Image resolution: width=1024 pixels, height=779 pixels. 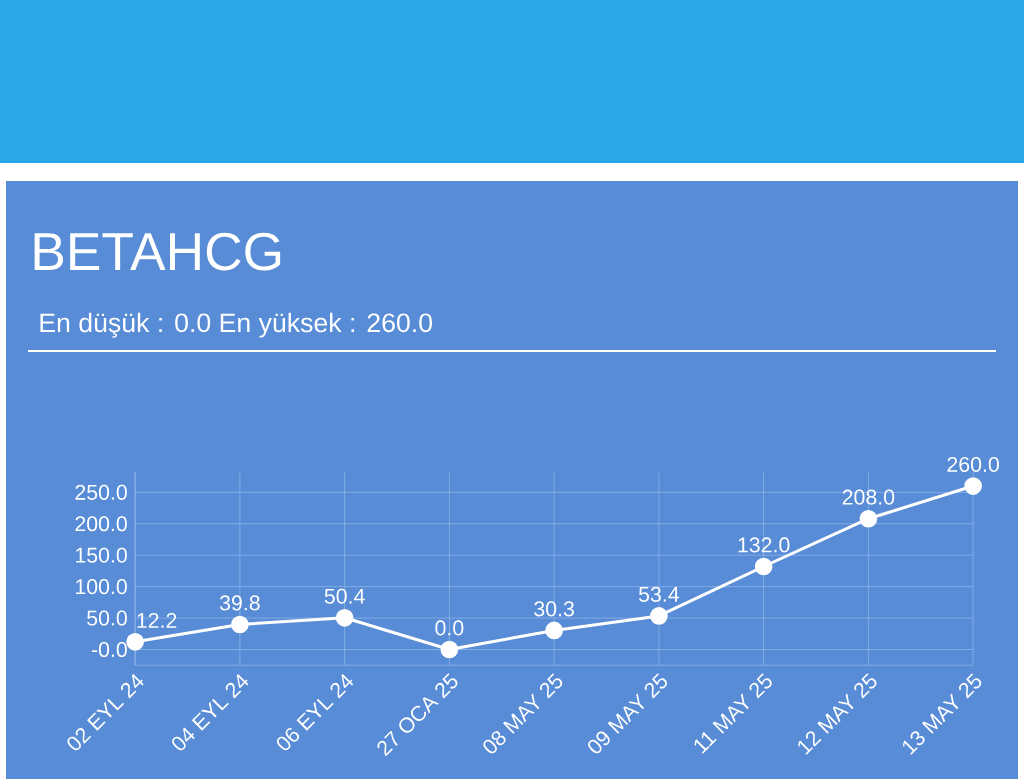 What do you see at coordinates (344, 596) in the screenshot?
I see `data-label: 50.4` at bounding box center [344, 596].